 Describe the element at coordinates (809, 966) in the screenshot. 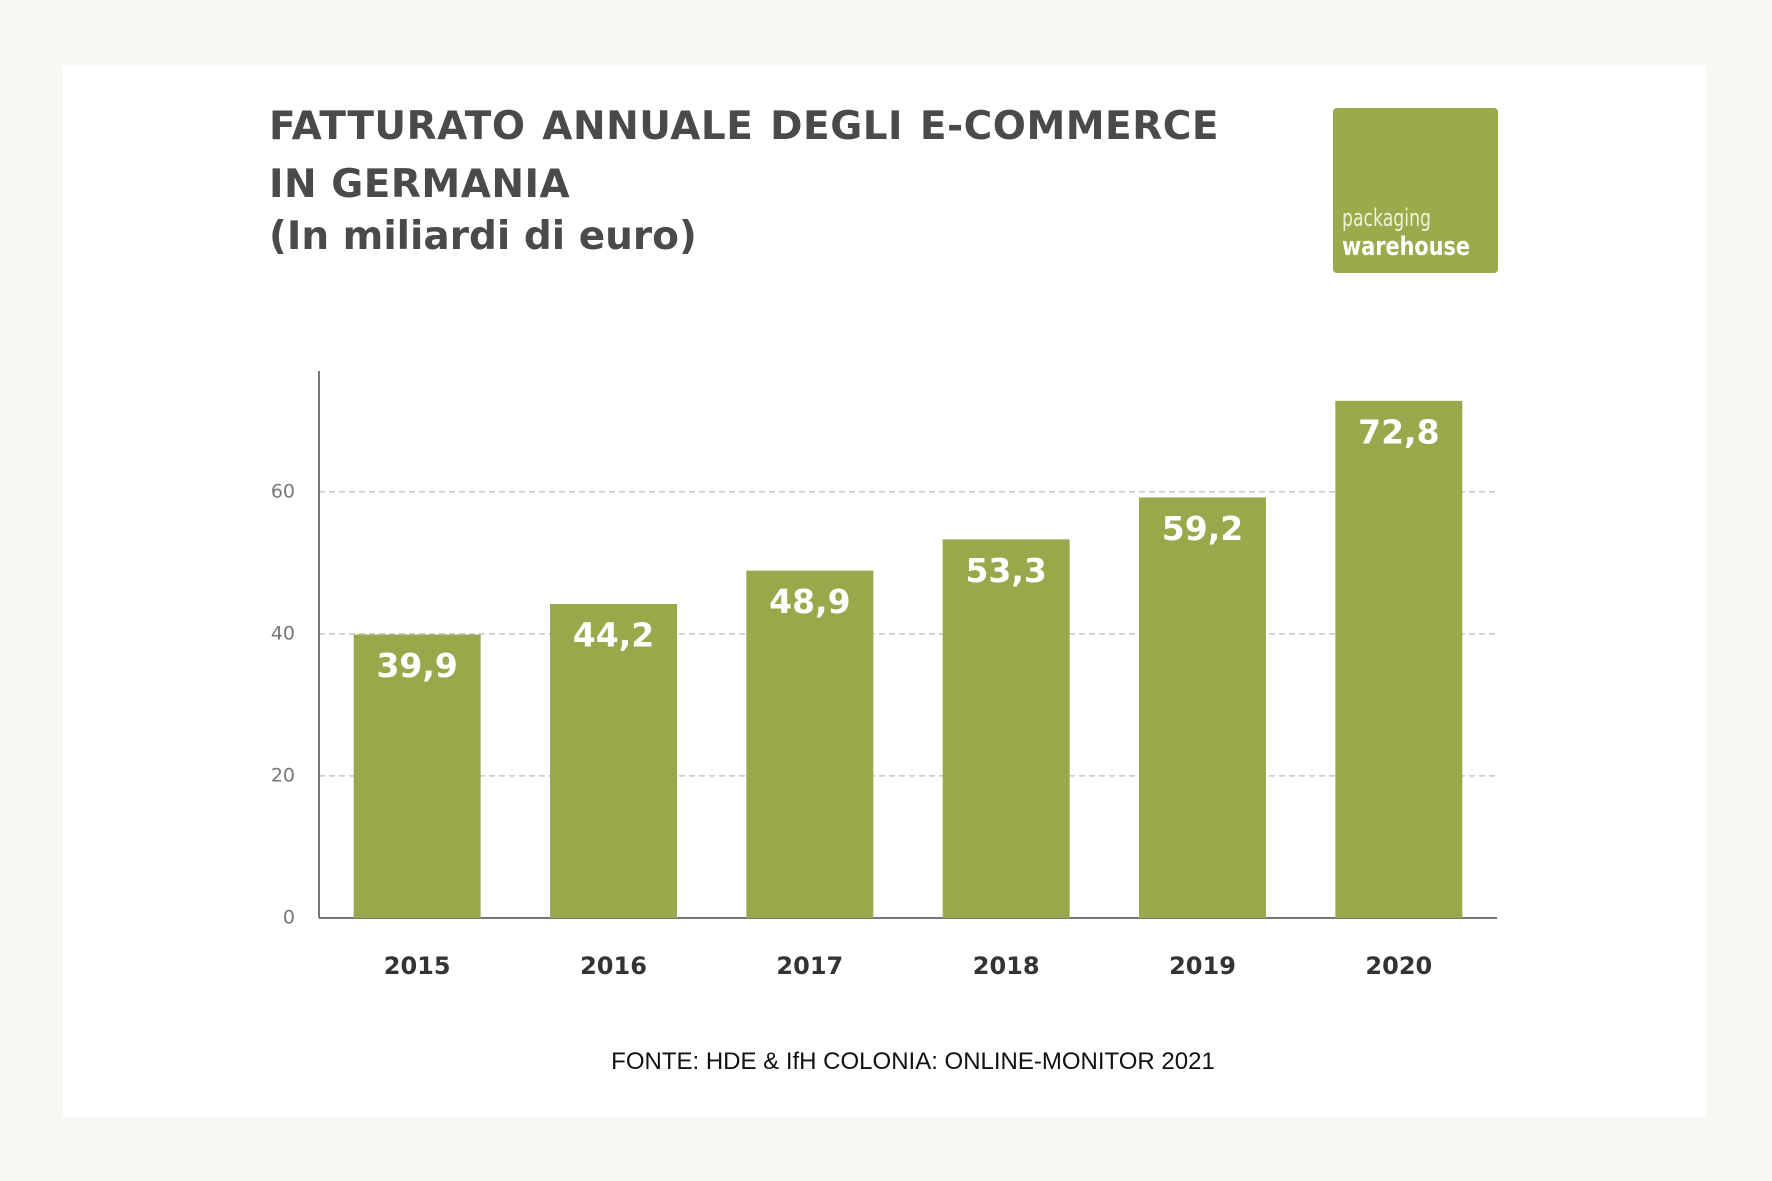

I see `x-tick-label: 2017` at that location.